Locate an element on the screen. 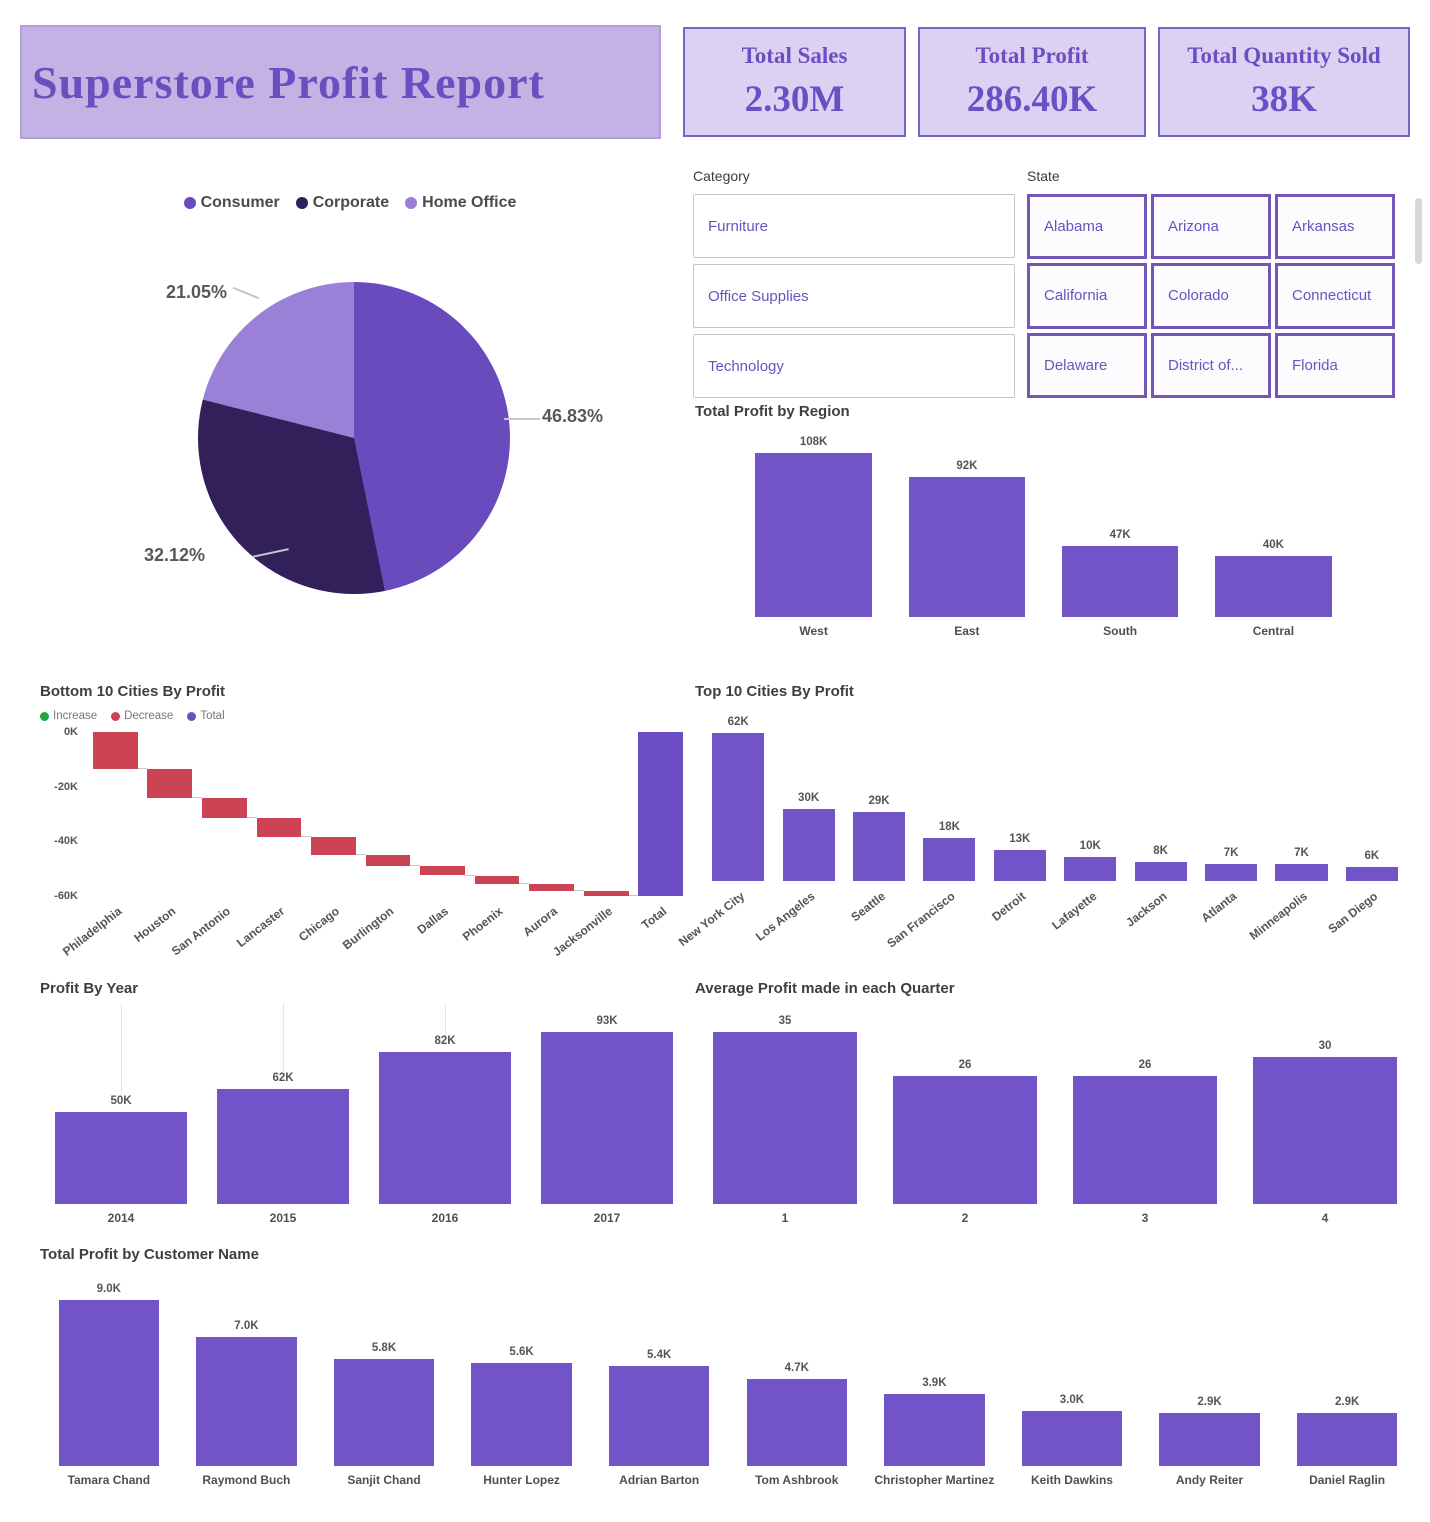 The width and height of the screenshot is (1430, 1522). state-option: Alabama is located at coordinates (1087, 227).